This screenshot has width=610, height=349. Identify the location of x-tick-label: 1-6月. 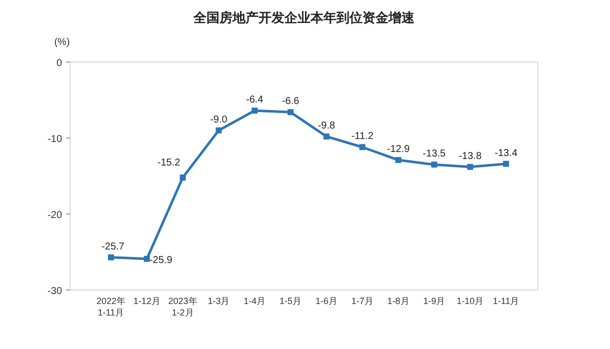
(326, 301).